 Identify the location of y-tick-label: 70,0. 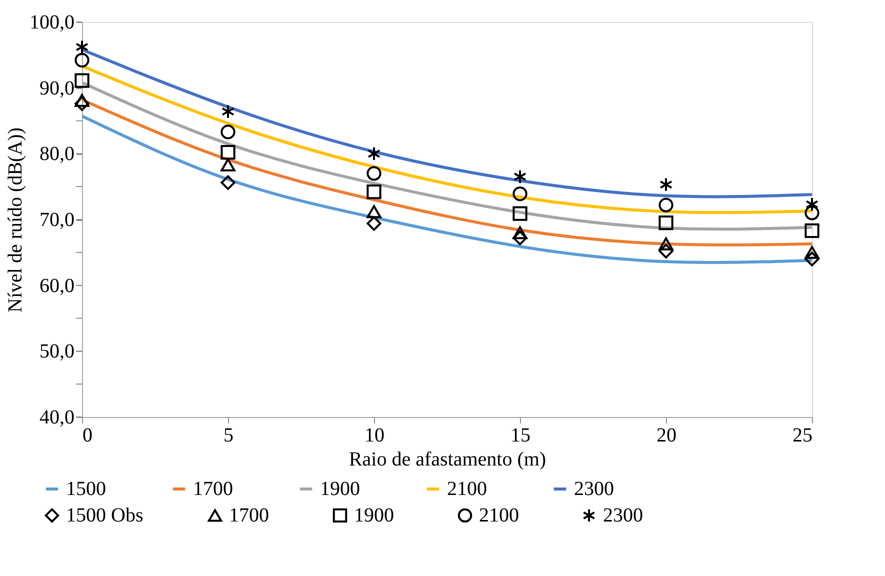
(57, 220).